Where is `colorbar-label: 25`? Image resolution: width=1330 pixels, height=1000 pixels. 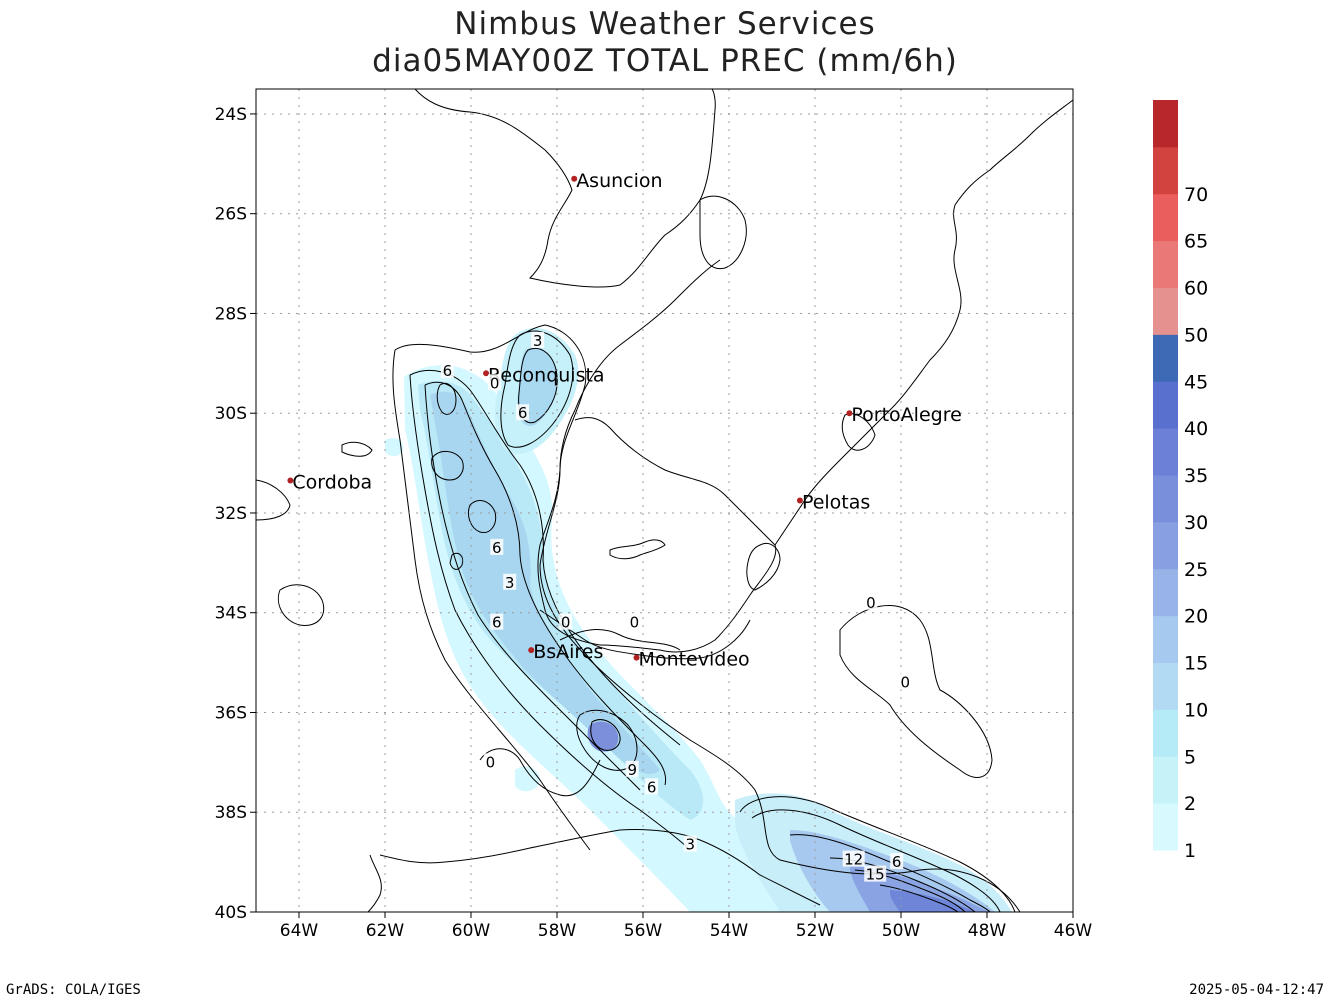 colorbar-label: 25 is located at coordinates (1196, 570).